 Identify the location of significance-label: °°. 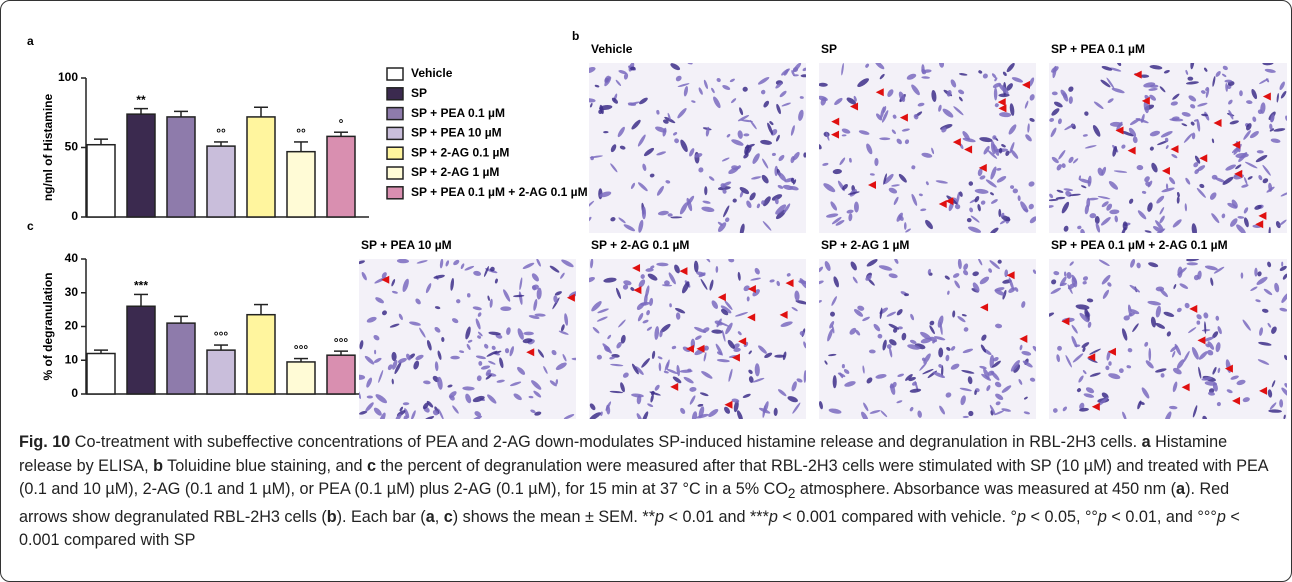
(221, 133).